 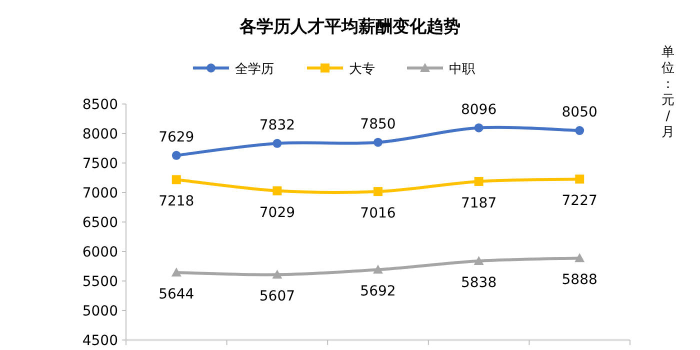 I want to click on y-tick-label: 7000, so click(x=100, y=194).